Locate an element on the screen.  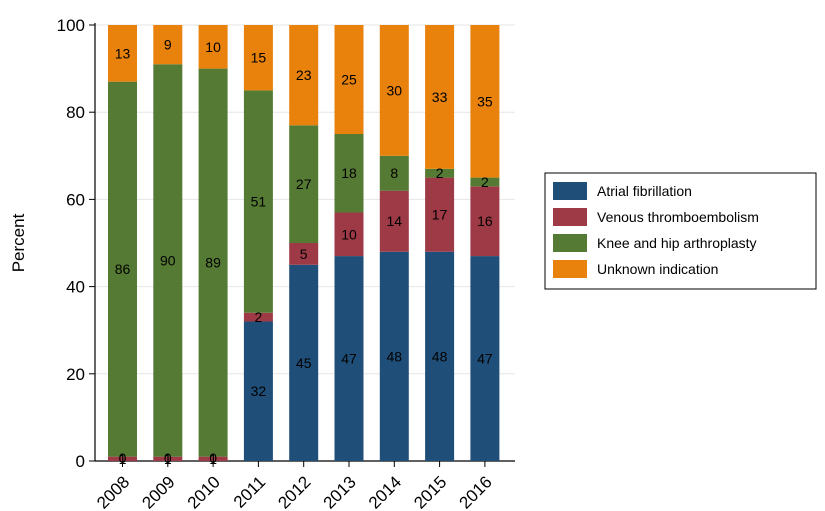
y-tick-label: 100 is located at coordinates (71, 25).